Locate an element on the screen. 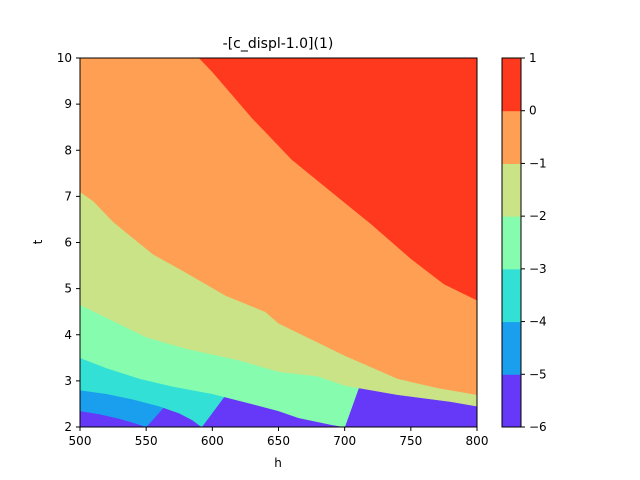 The width and height of the screenshot is (640, 480). y-tick-label: 9 is located at coordinates (68, 104).